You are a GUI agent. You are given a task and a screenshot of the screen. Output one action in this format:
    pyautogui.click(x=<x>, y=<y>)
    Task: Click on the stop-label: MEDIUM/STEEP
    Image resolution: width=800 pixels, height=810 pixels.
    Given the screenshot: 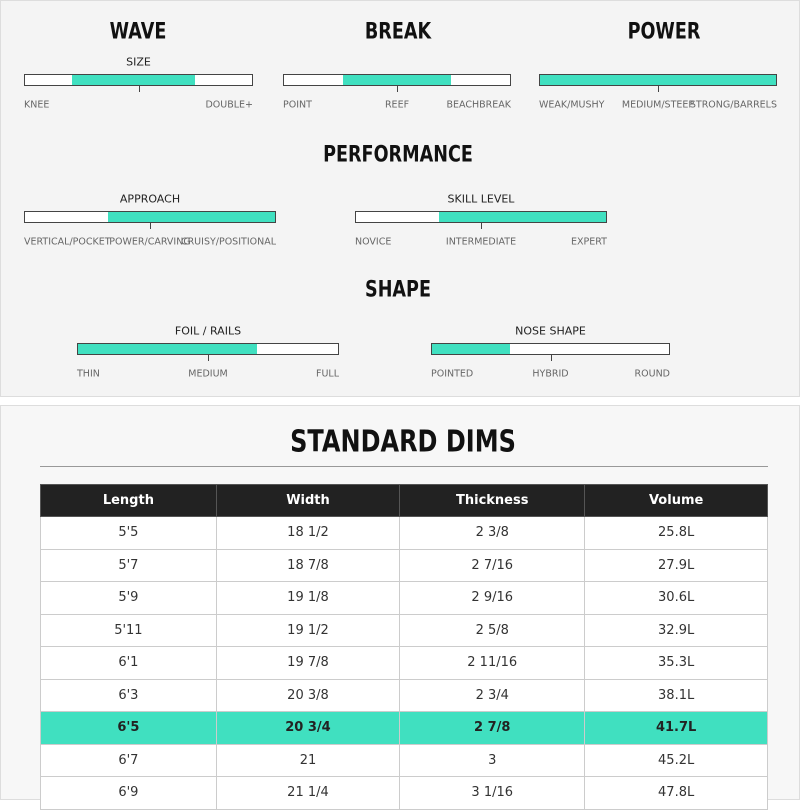 What is the action you would take?
    pyautogui.click(x=658, y=105)
    